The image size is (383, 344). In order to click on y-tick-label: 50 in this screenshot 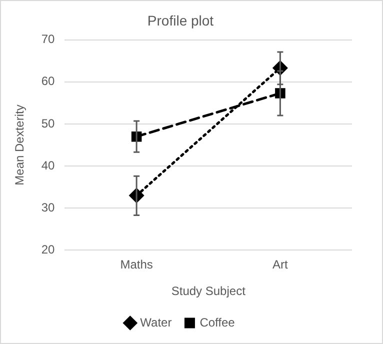, I will do `click(48, 123)`.